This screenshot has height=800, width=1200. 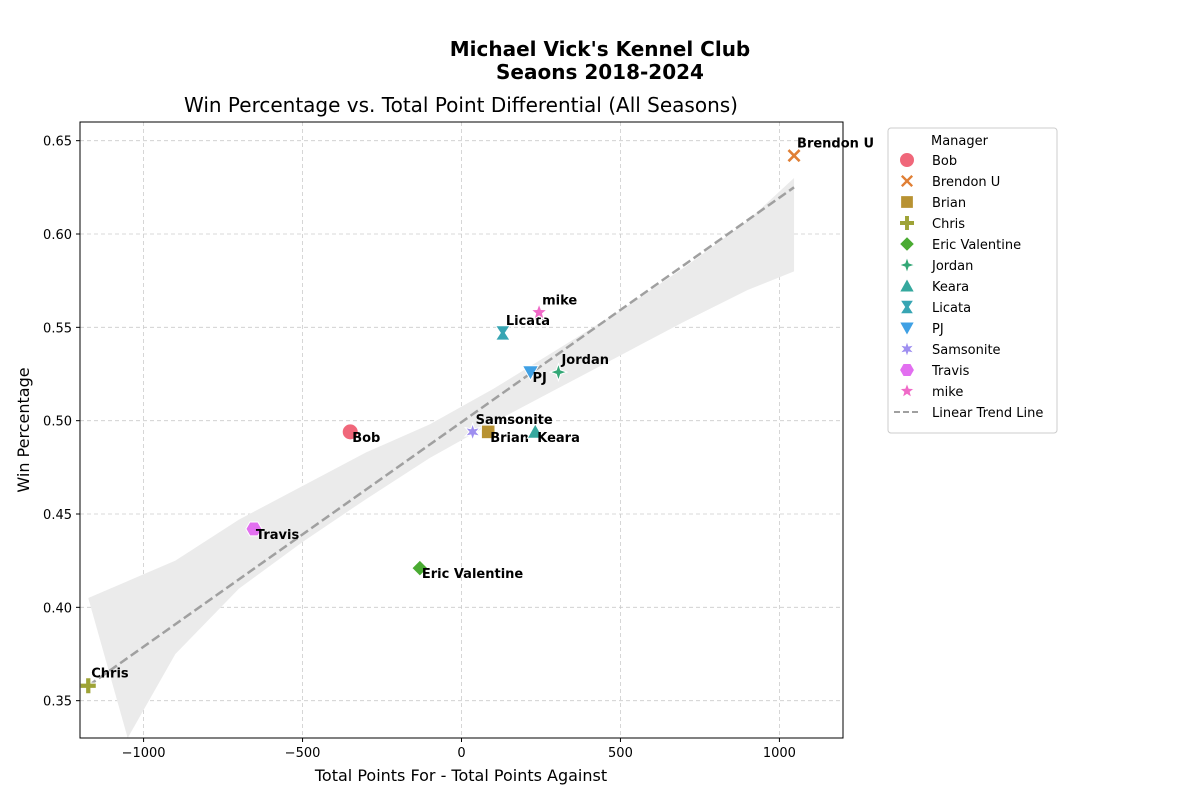 What do you see at coordinates (966, 182) in the screenshot?
I see `legend-label-brendon-u: Brendon U` at bounding box center [966, 182].